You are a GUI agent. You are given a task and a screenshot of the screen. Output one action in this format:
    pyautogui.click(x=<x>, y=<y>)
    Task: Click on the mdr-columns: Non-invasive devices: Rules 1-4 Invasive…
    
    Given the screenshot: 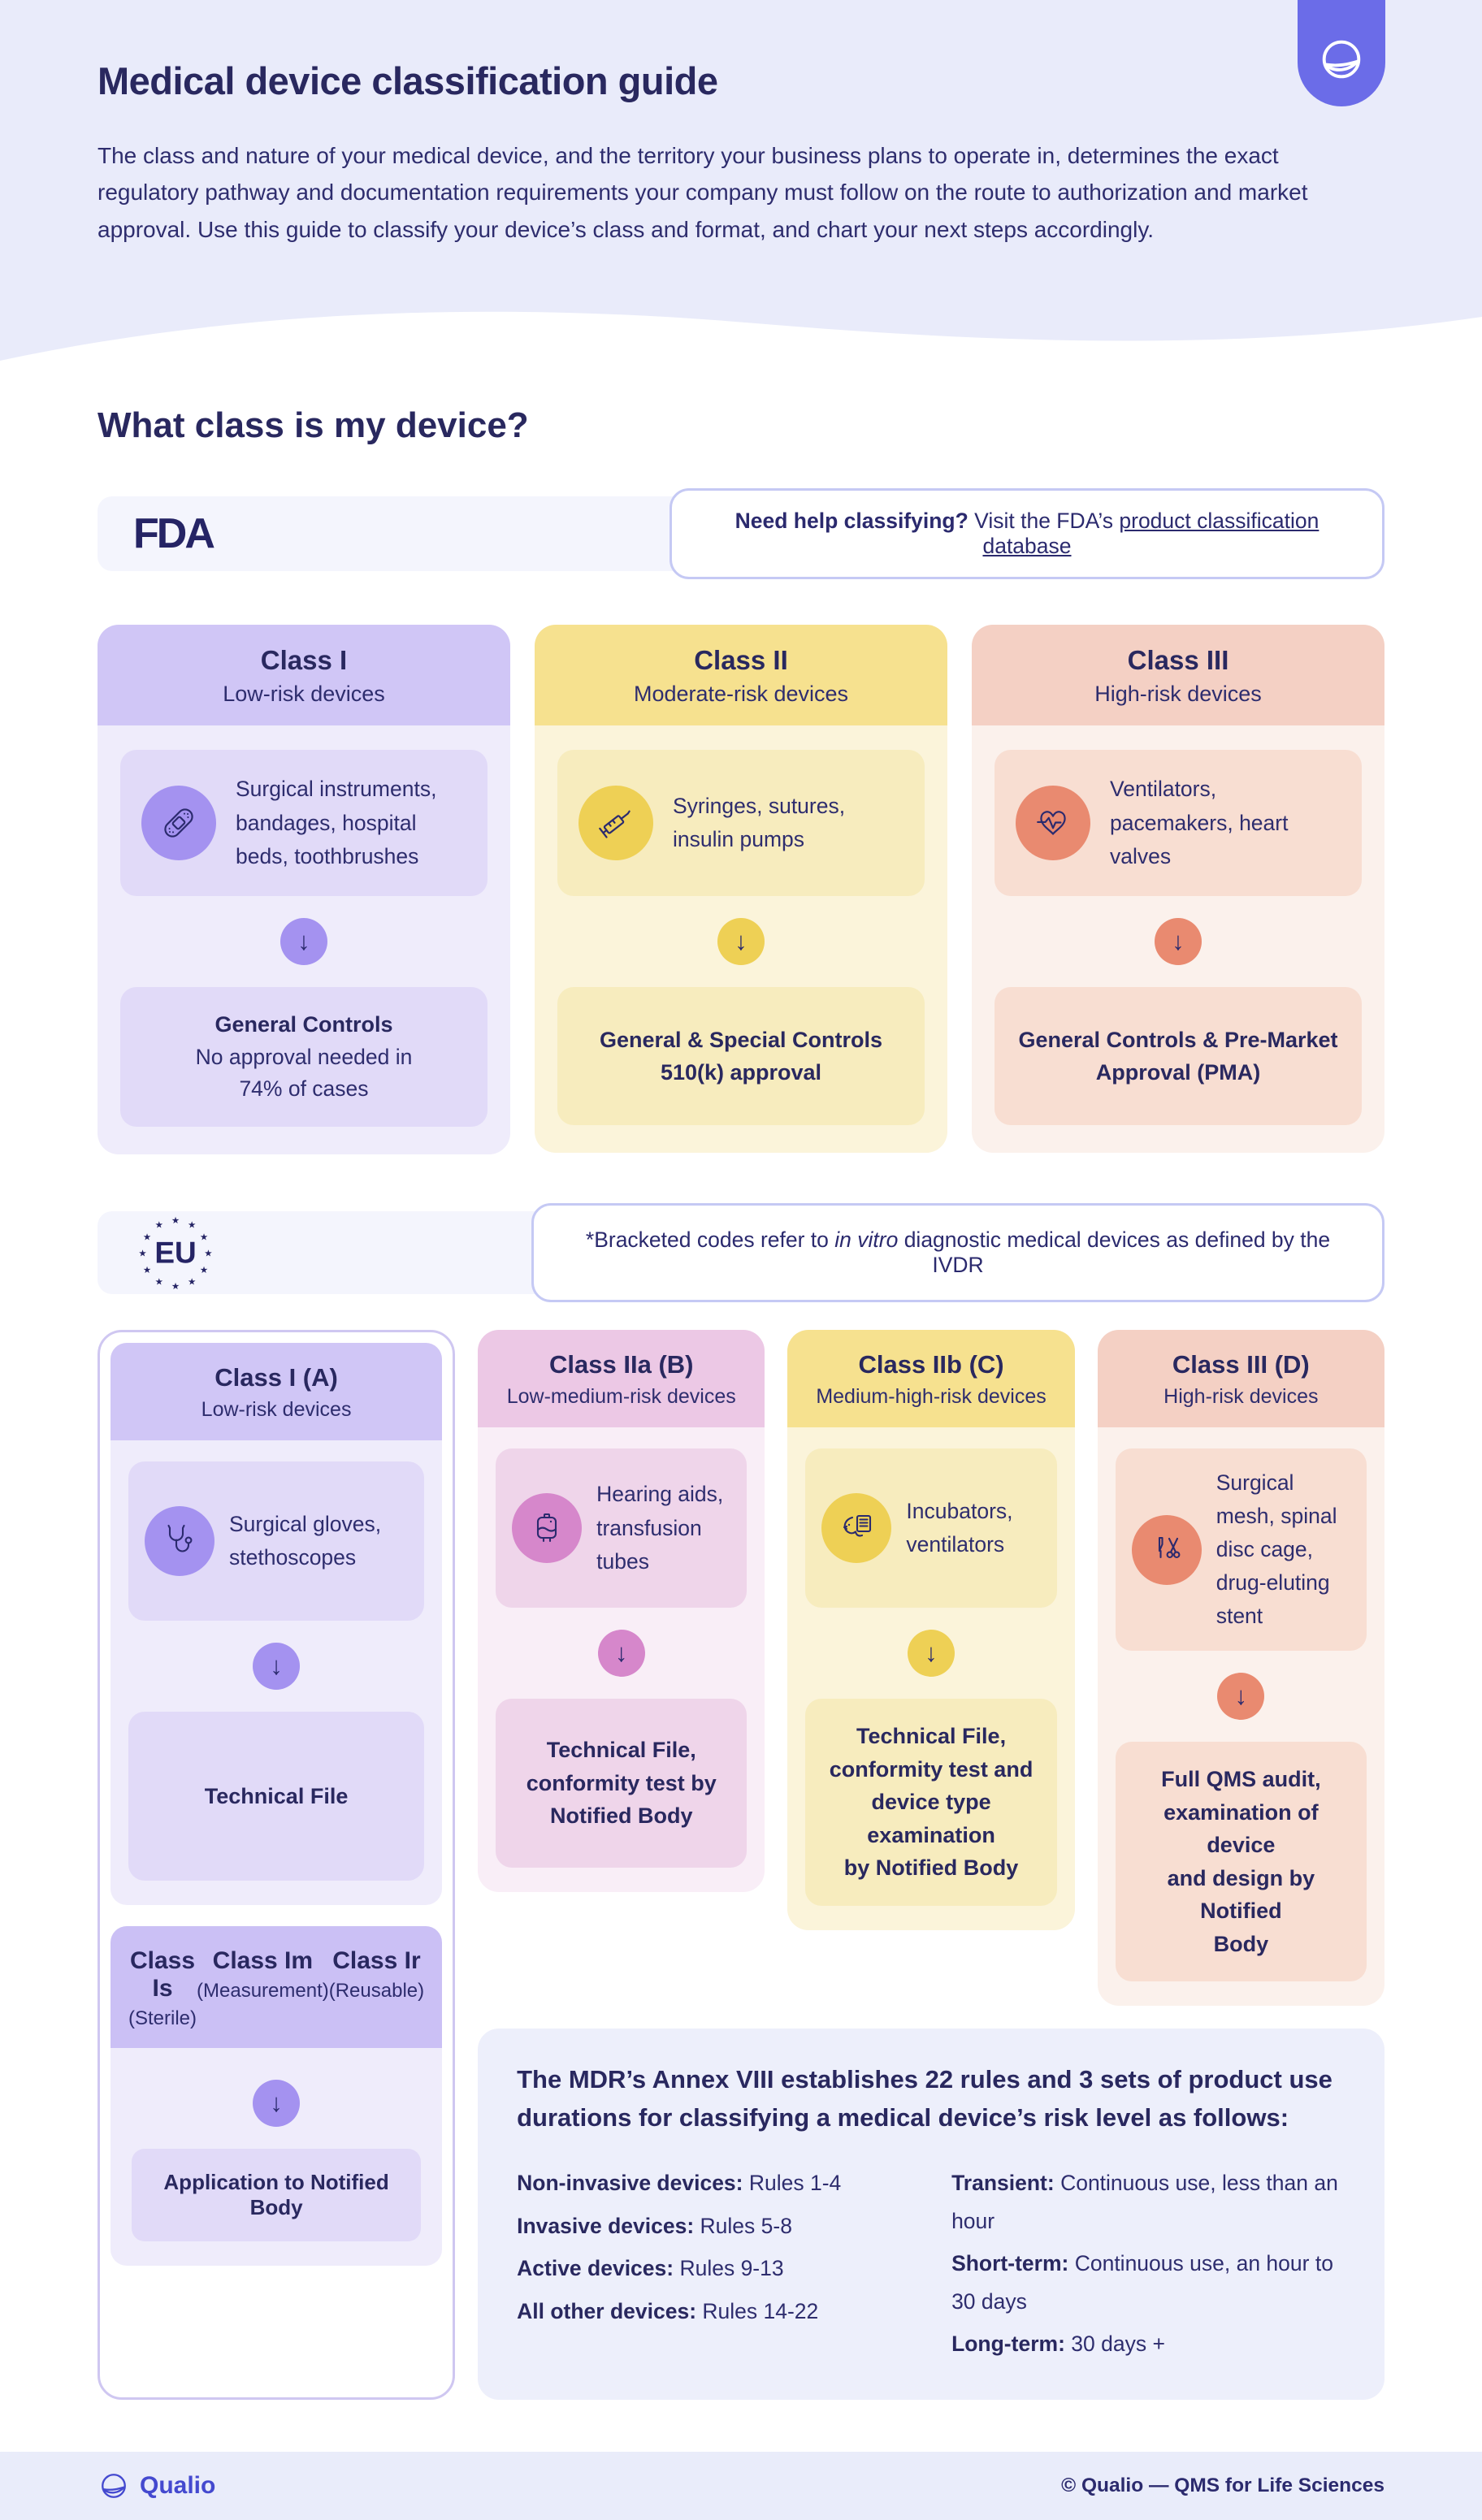 What is the action you would take?
    pyautogui.click(x=932, y=2265)
    